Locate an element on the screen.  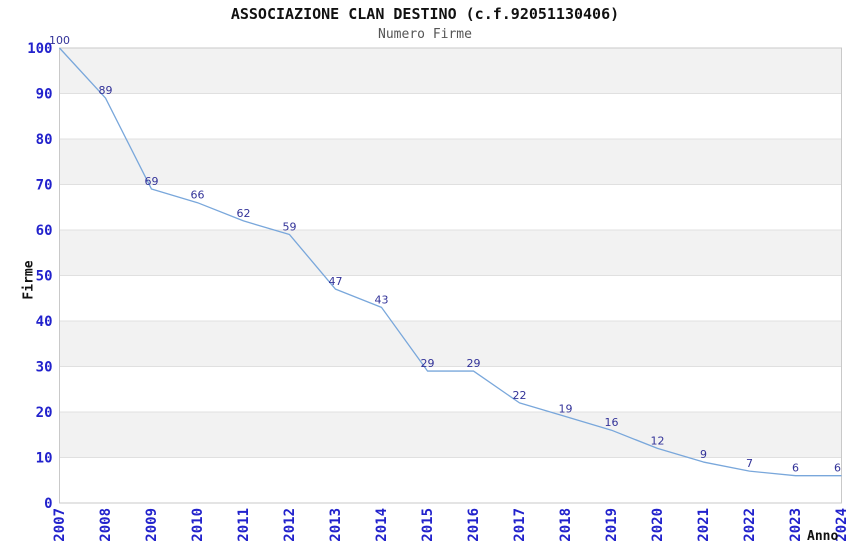
point-label: 7 is located at coordinates (749, 463).